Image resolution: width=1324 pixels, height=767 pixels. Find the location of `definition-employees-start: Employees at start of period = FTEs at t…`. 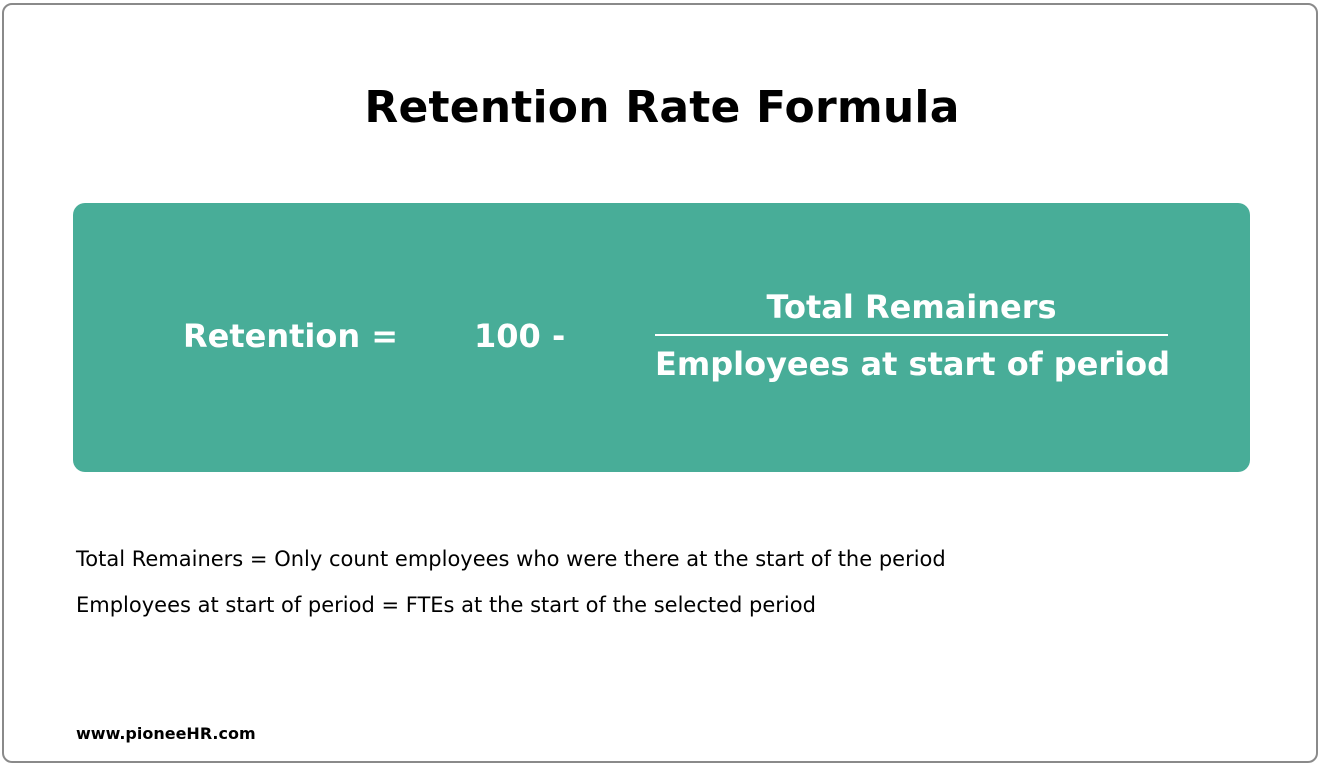

definition-employees-start: Employees at start of period = FTEs at t… is located at coordinates (446, 605).